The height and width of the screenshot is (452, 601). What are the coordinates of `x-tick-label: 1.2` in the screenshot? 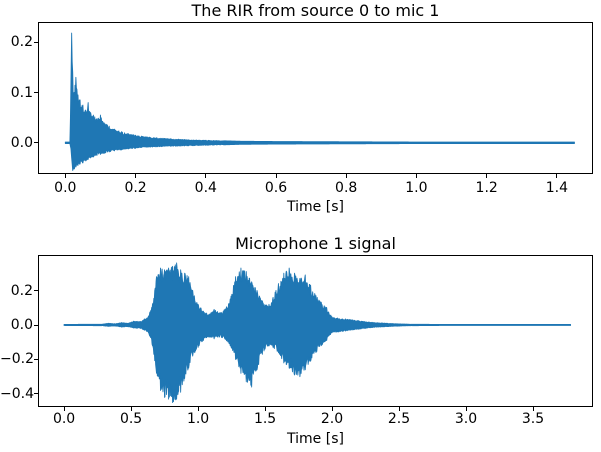 It's located at (486, 188).